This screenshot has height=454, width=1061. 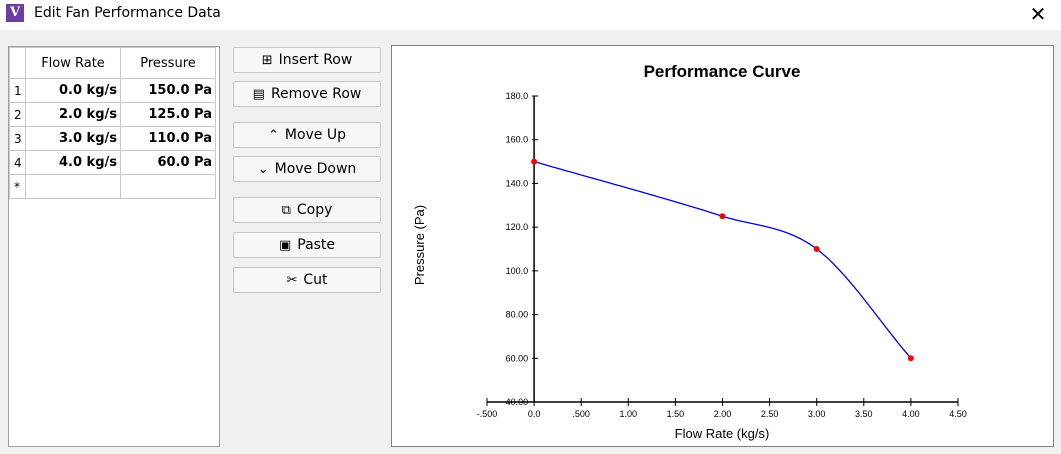 I want to click on x-tick-label: -.500, so click(x=487, y=414).